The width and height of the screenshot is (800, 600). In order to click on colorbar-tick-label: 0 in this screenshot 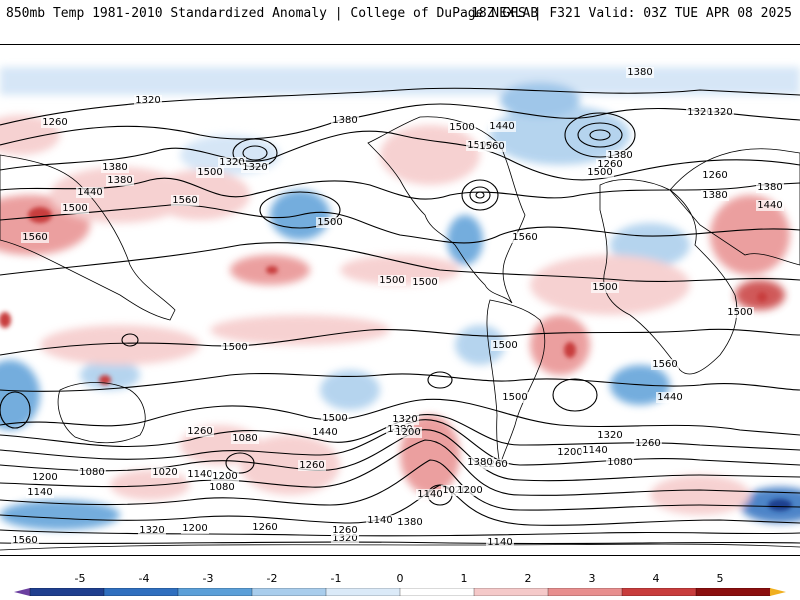, I will do `click(400, 578)`.